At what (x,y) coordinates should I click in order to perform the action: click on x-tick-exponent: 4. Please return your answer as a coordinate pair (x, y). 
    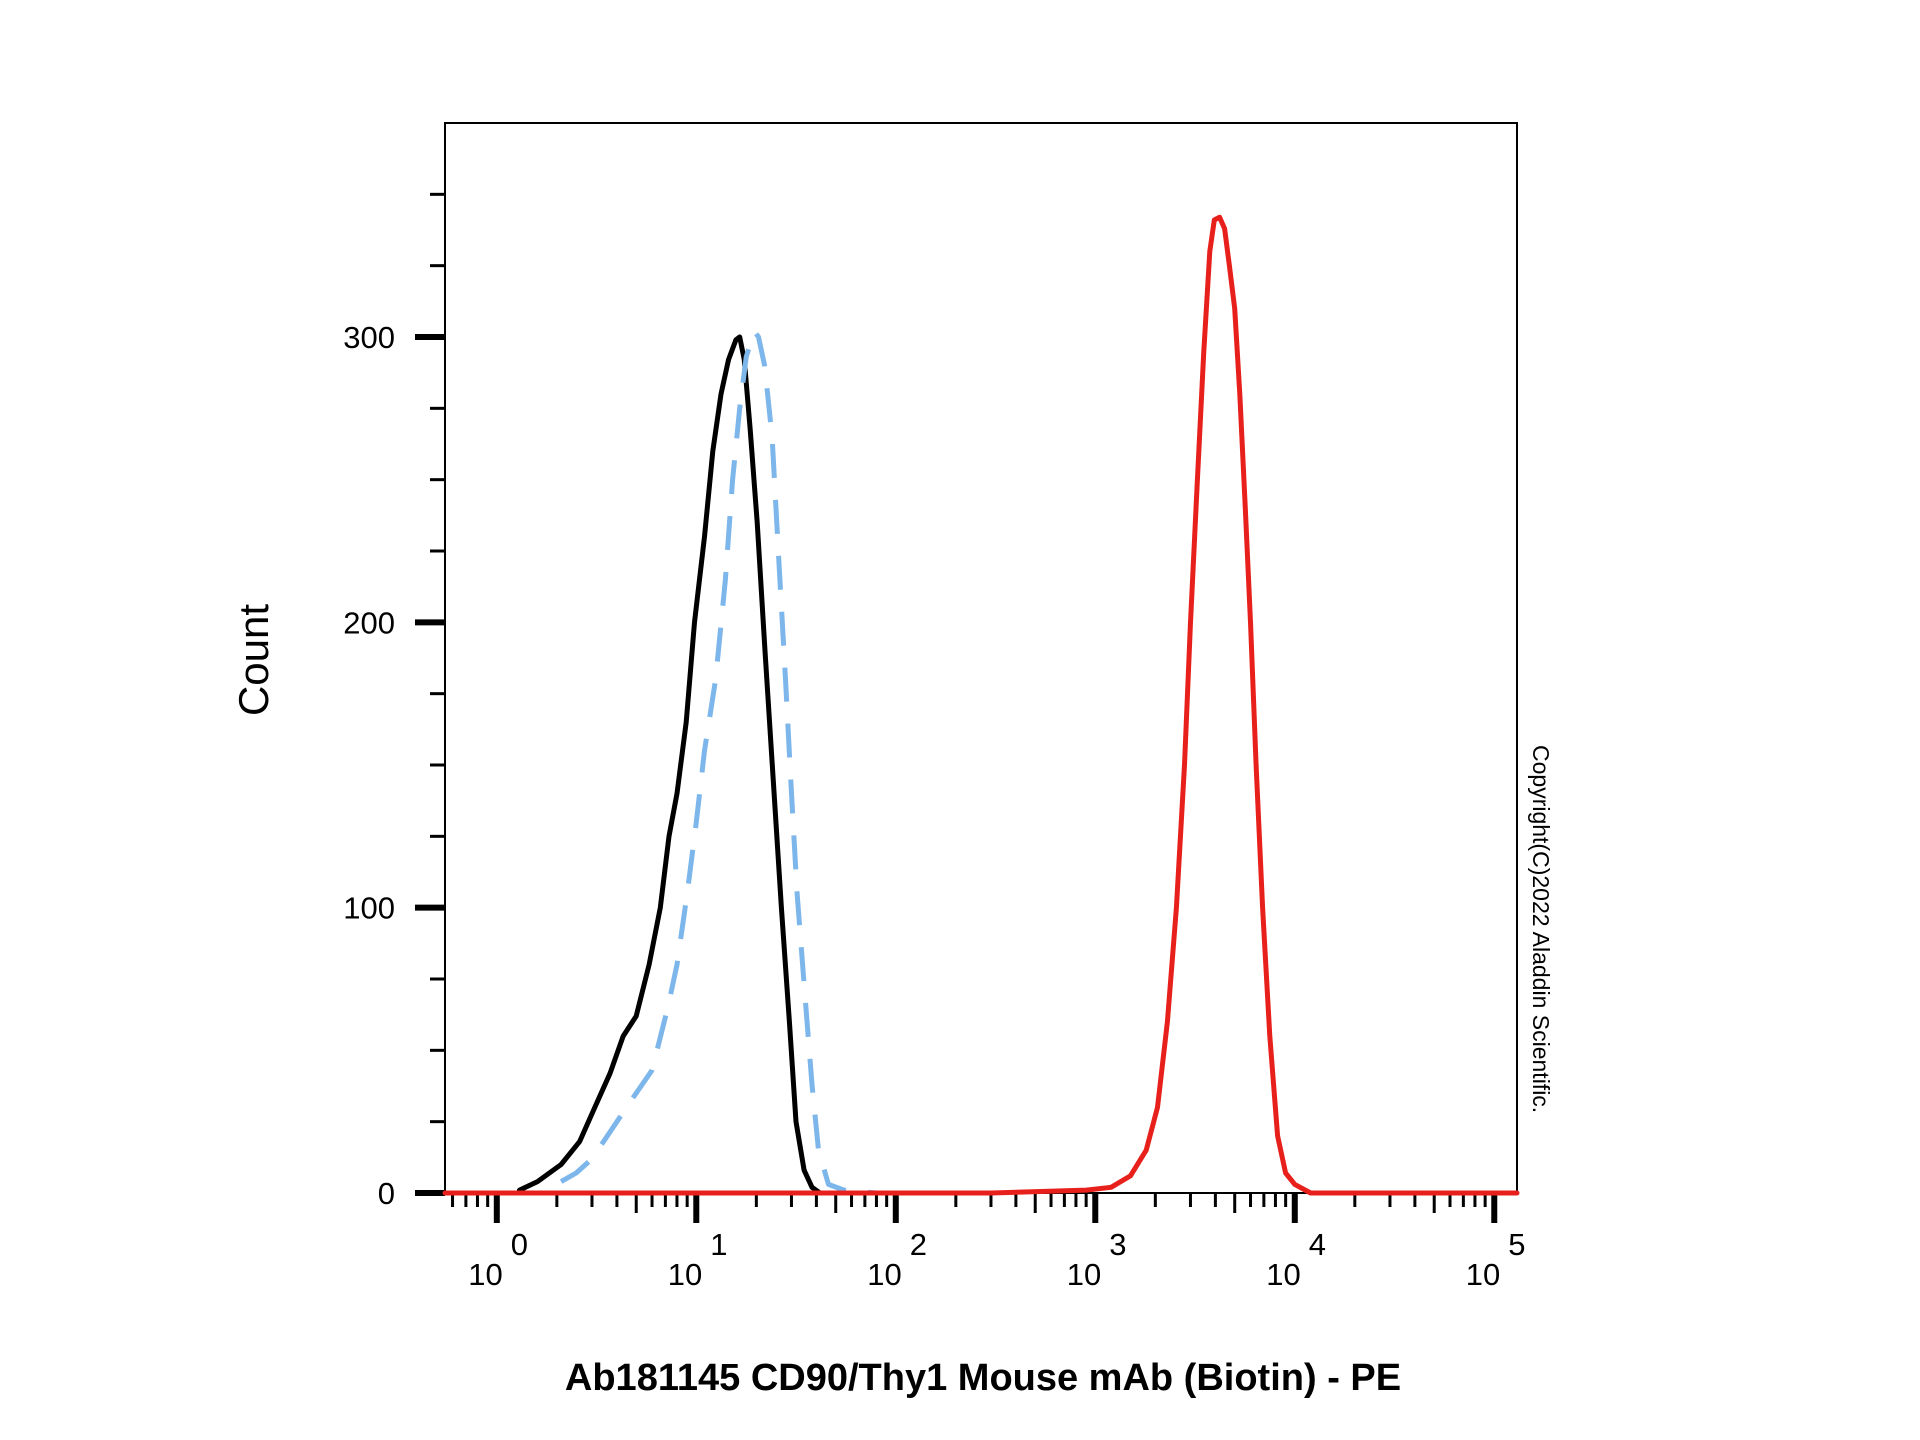
    Looking at the image, I should click on (1317, 1244).